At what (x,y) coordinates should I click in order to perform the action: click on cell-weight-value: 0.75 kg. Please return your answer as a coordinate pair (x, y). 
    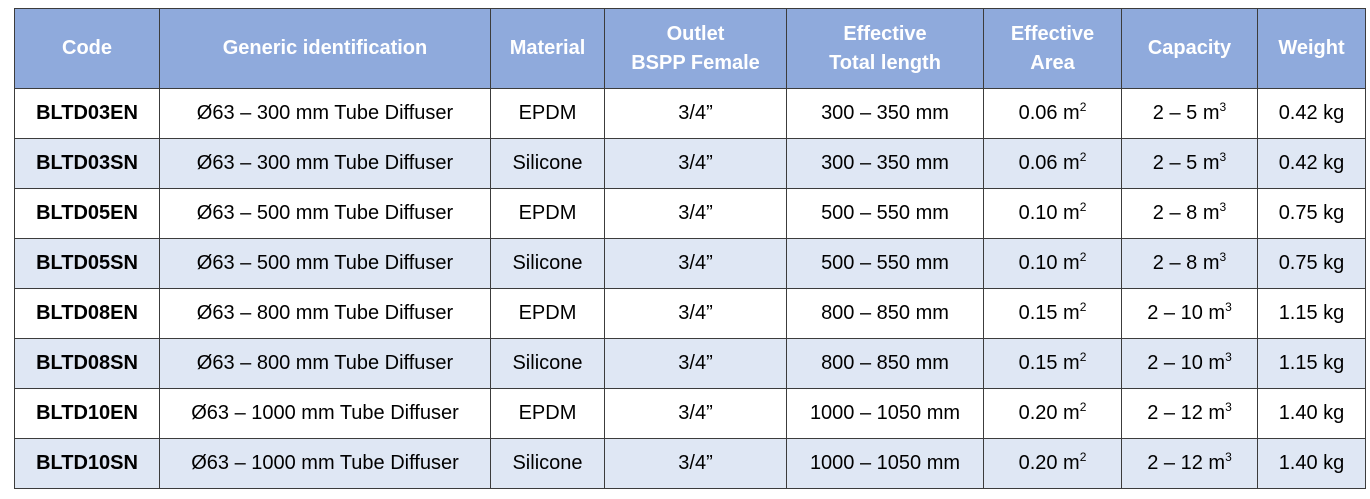
    Looking at the image, I should click on (1311, 213).